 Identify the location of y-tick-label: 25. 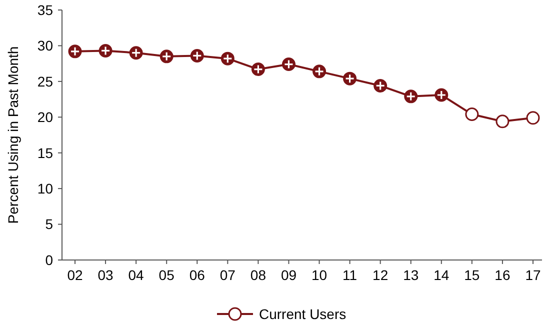
(45, 81).